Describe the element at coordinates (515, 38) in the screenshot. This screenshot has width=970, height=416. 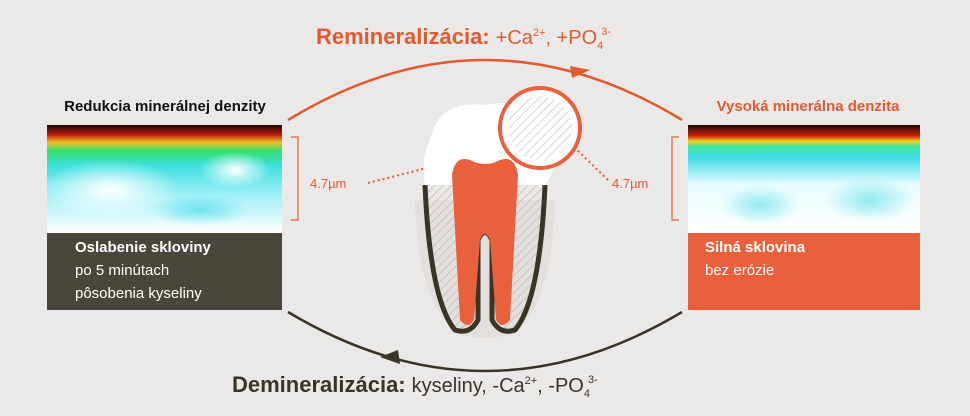
I see `ion: +Ca` at that location.